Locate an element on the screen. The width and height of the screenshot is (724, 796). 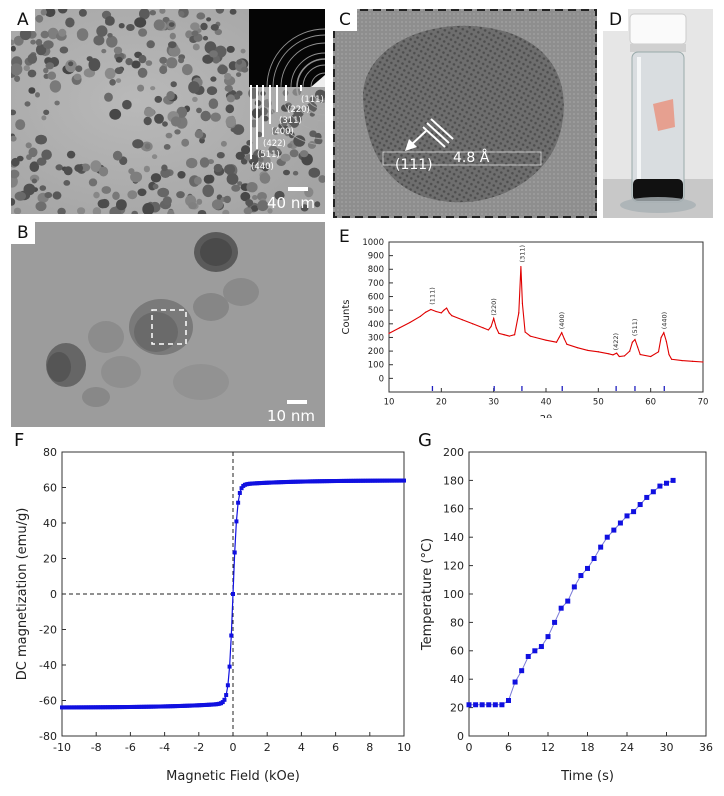
x-tick-label: -6 is located at coordinates (130, 747).